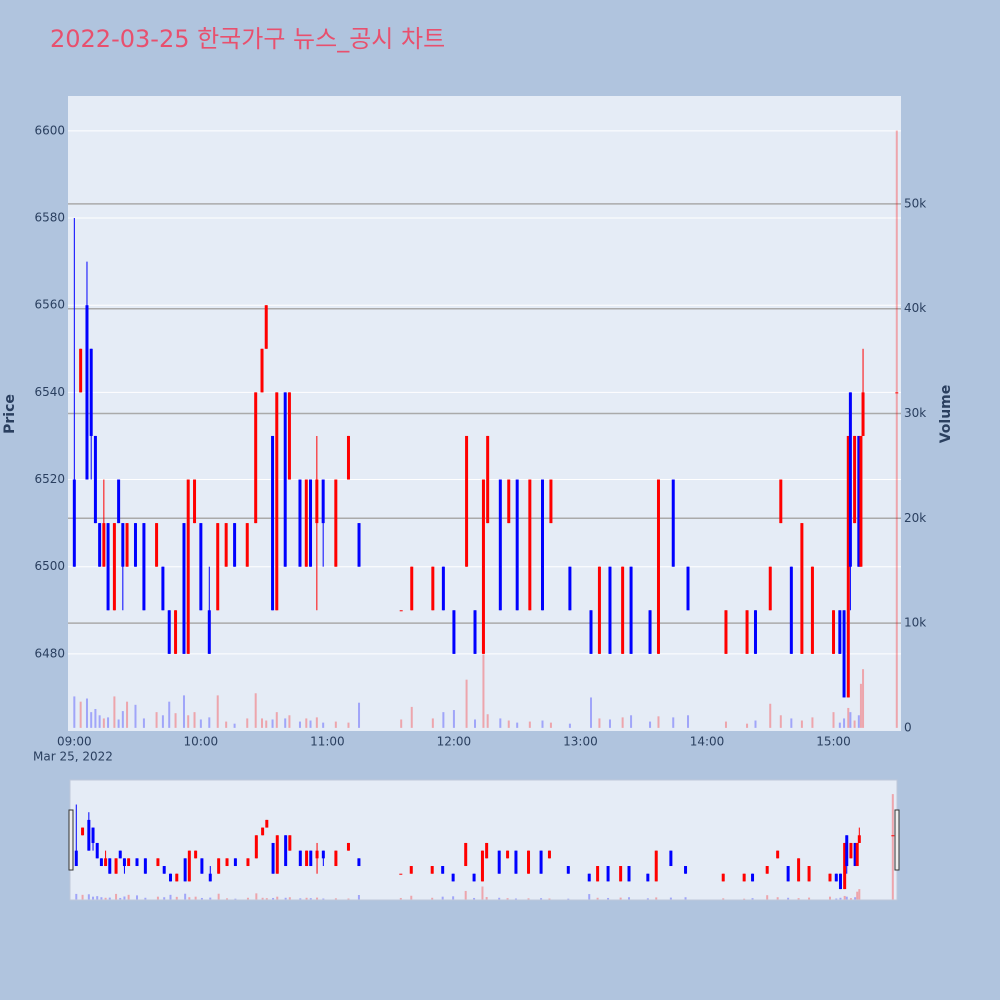 The width and height of the screenshot is (1000, 1000). I want to click on range-slider, so click(483, 840).